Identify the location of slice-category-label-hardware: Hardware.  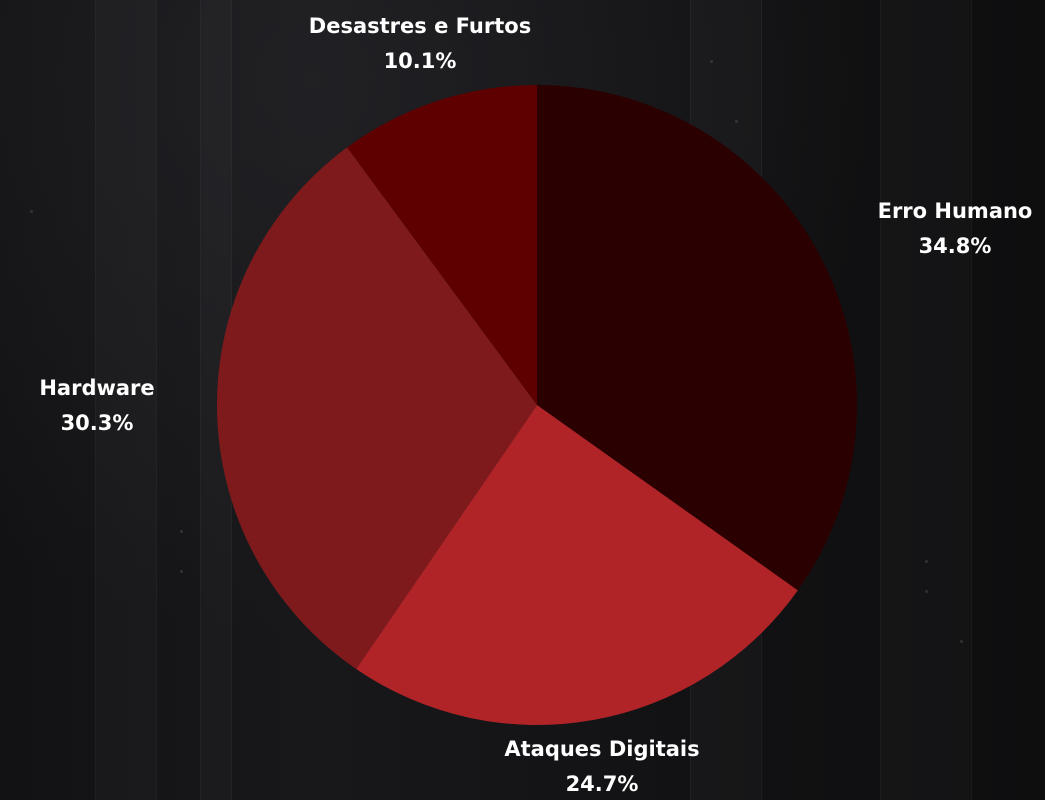
(96, 388).